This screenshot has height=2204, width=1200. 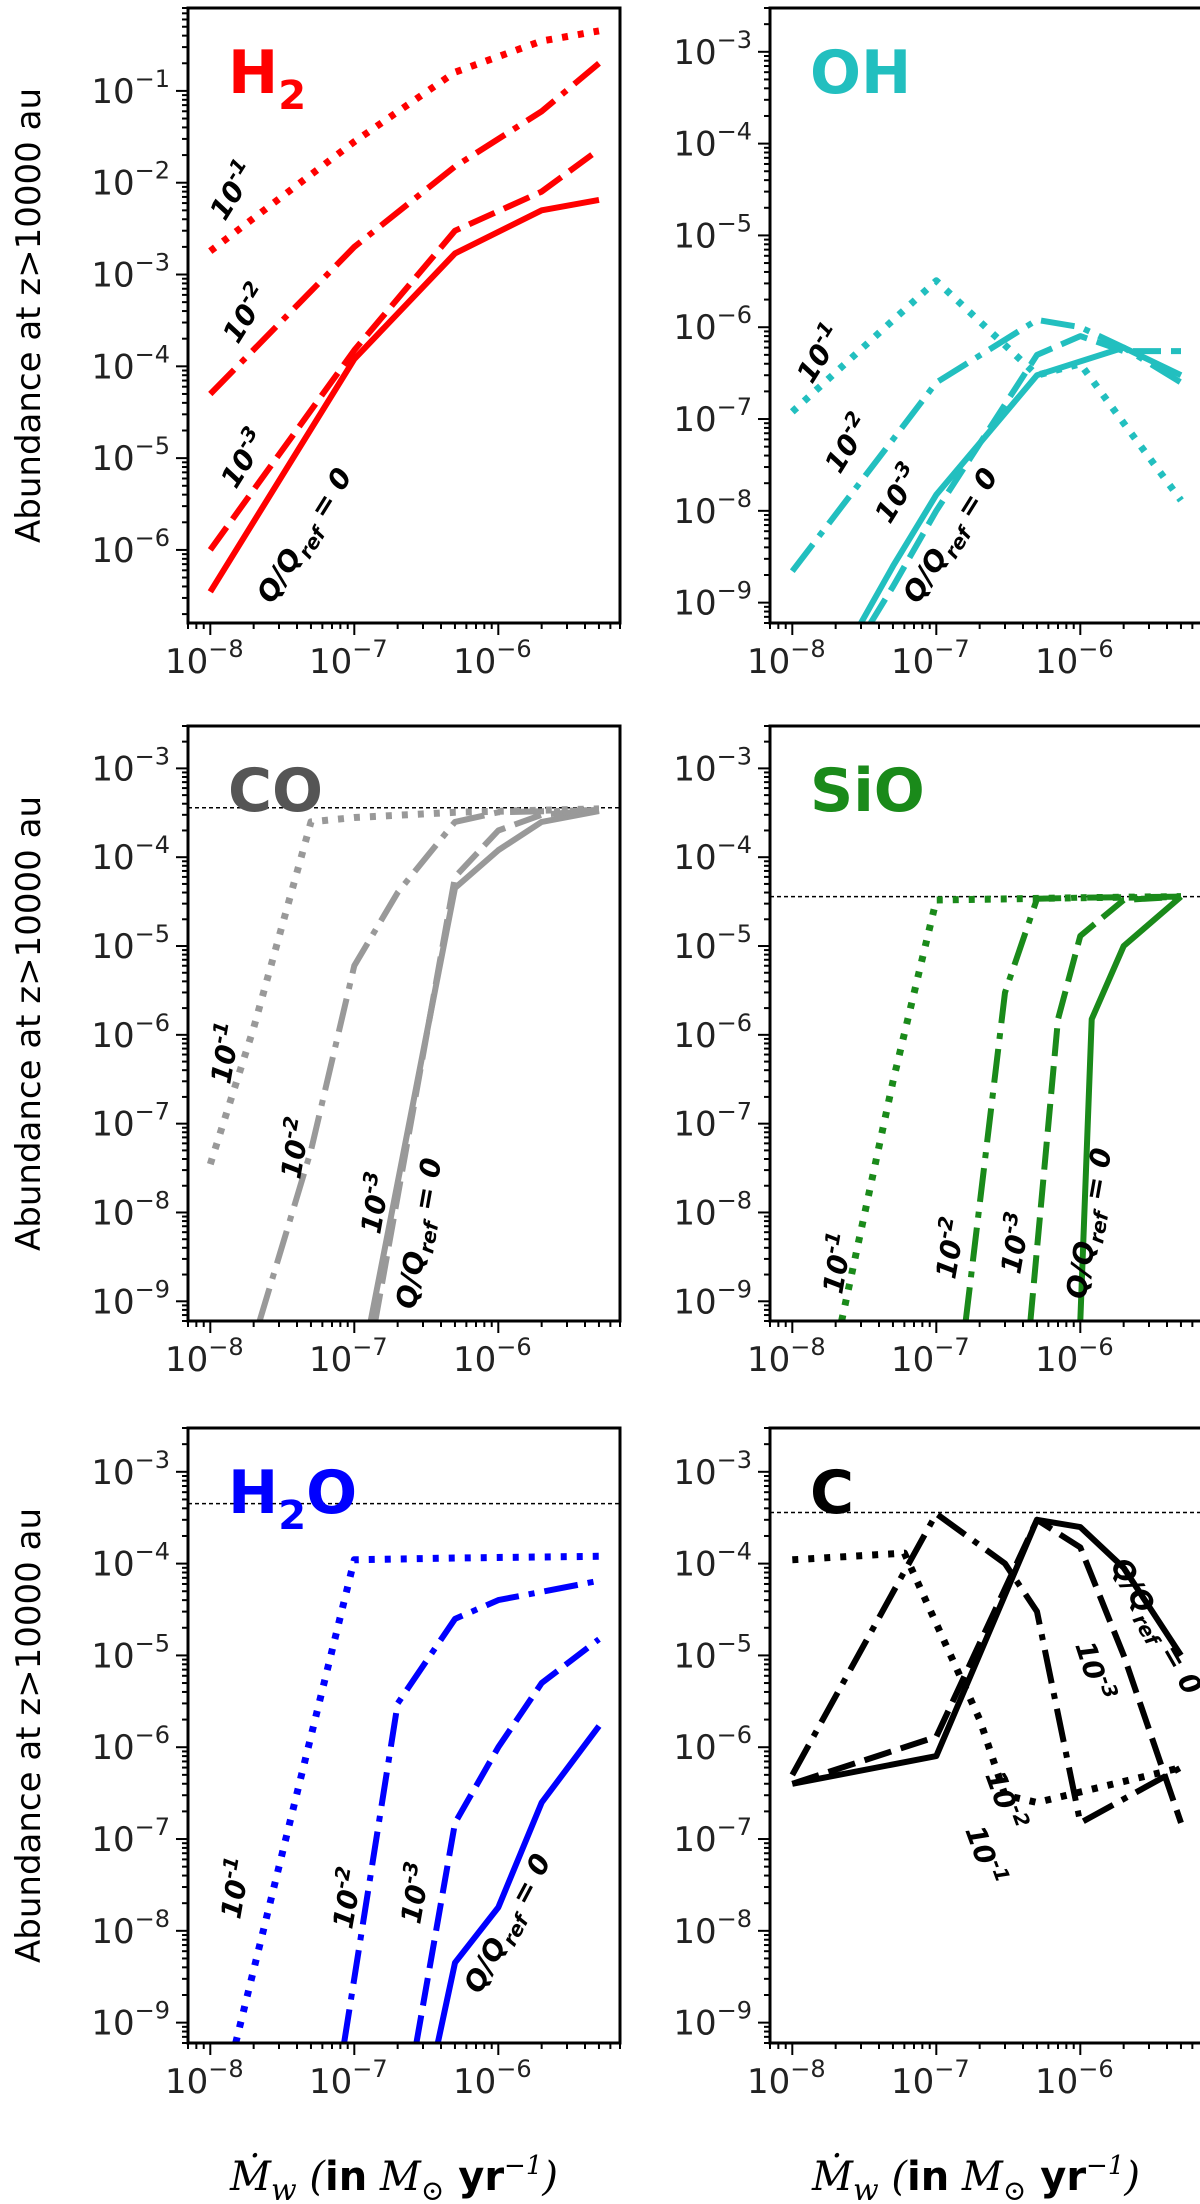 What do you see at coordinates (734, 2011) in the screenshot?
I see `tick-exponent: −9` at bounding box center [734, 2011].